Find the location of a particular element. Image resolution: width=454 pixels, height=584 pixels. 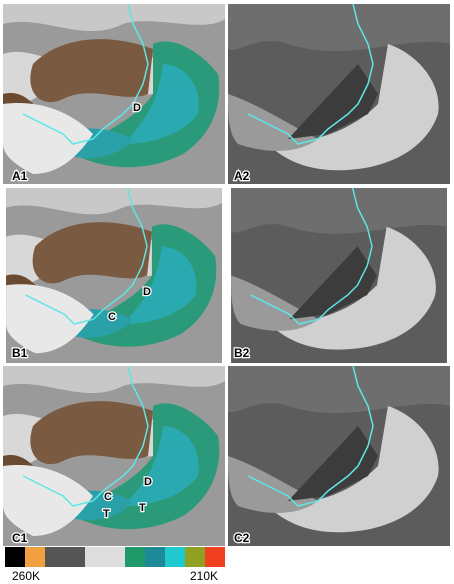

panel-label: A2 is located at coordinates (242, 176).